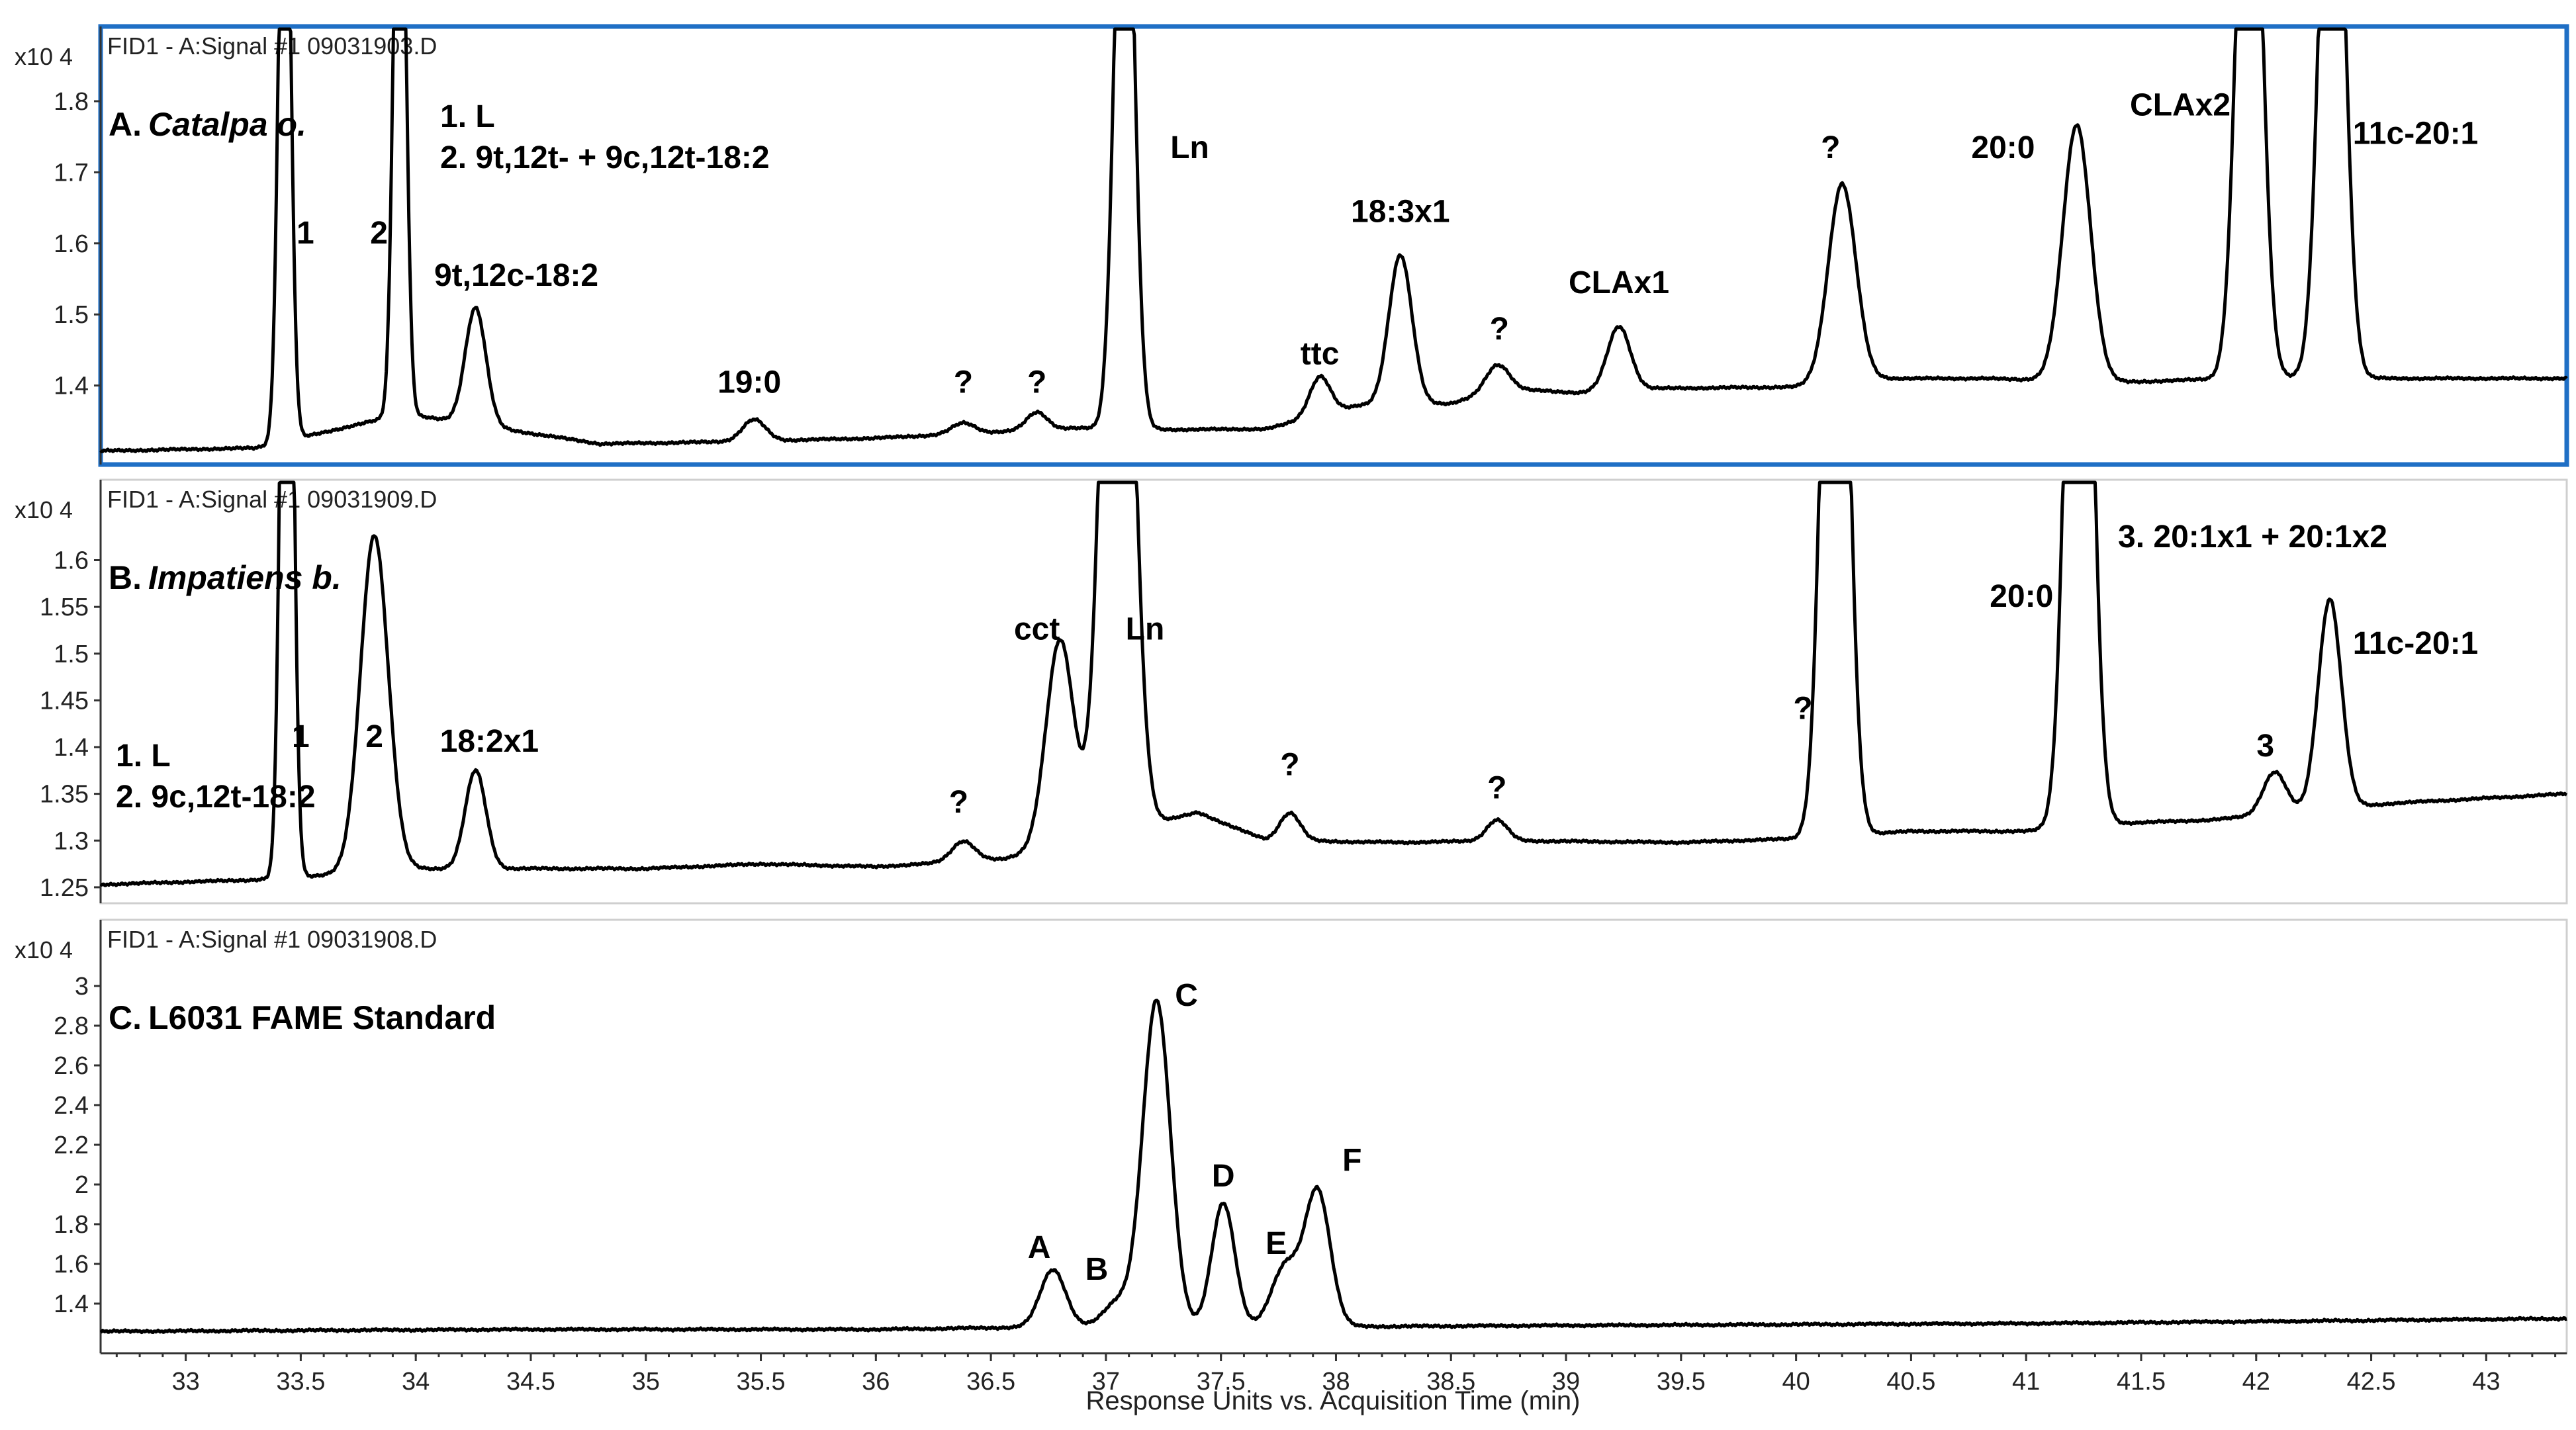 Image resolution: width=2576 pixels, height=1430 pixels. Describe the element at coordinates (991, 1382) in the screenshot. I see `x-tick-label: 36.5` at that location.